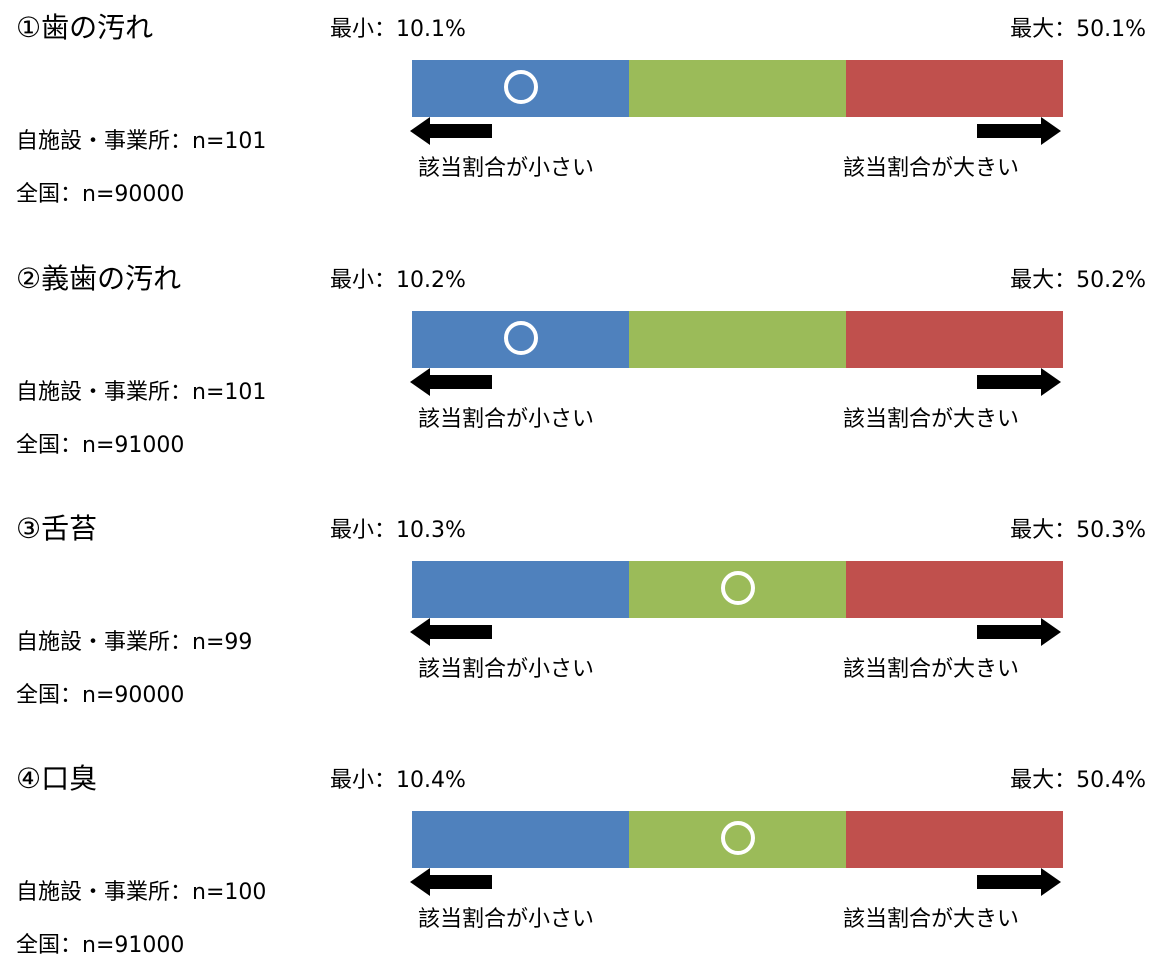  What do you see at coordinates (134, 642) in the screenshot?
I see `facility-count: 自施設・事業所：n=99` at bounding box center [134, 642].